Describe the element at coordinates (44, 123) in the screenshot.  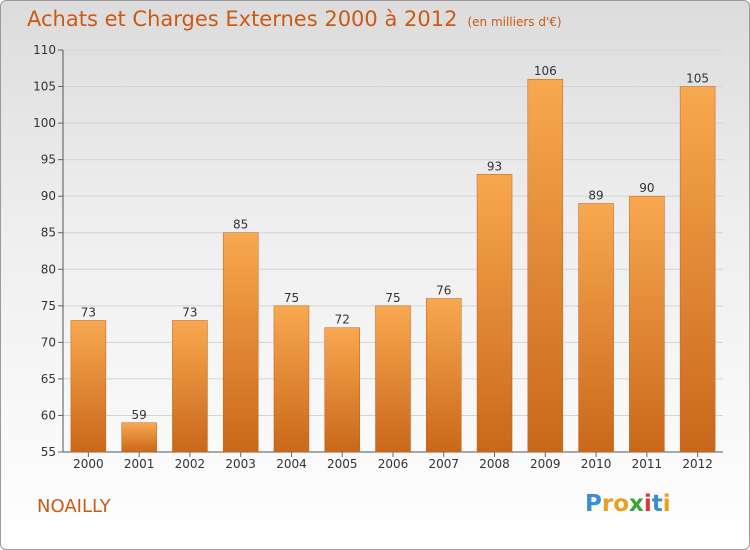
I see `y-tick-label: 100` at that location.